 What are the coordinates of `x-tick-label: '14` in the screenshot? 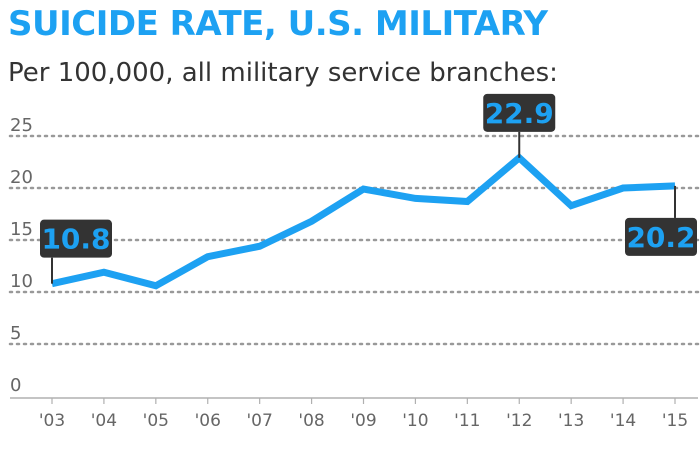 It's located at (623, 421).